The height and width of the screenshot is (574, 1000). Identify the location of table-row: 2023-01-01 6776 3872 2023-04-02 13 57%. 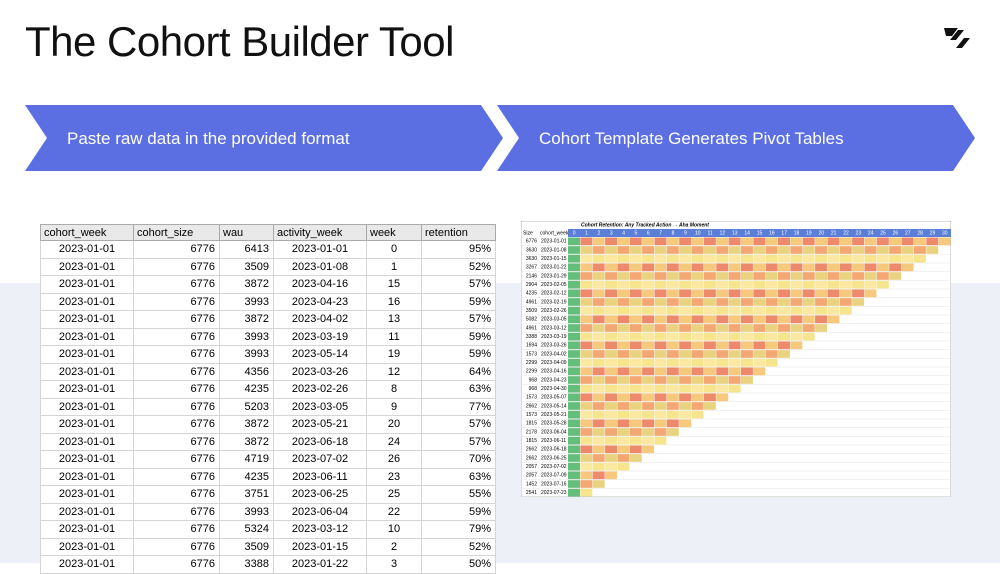
(268, 319).